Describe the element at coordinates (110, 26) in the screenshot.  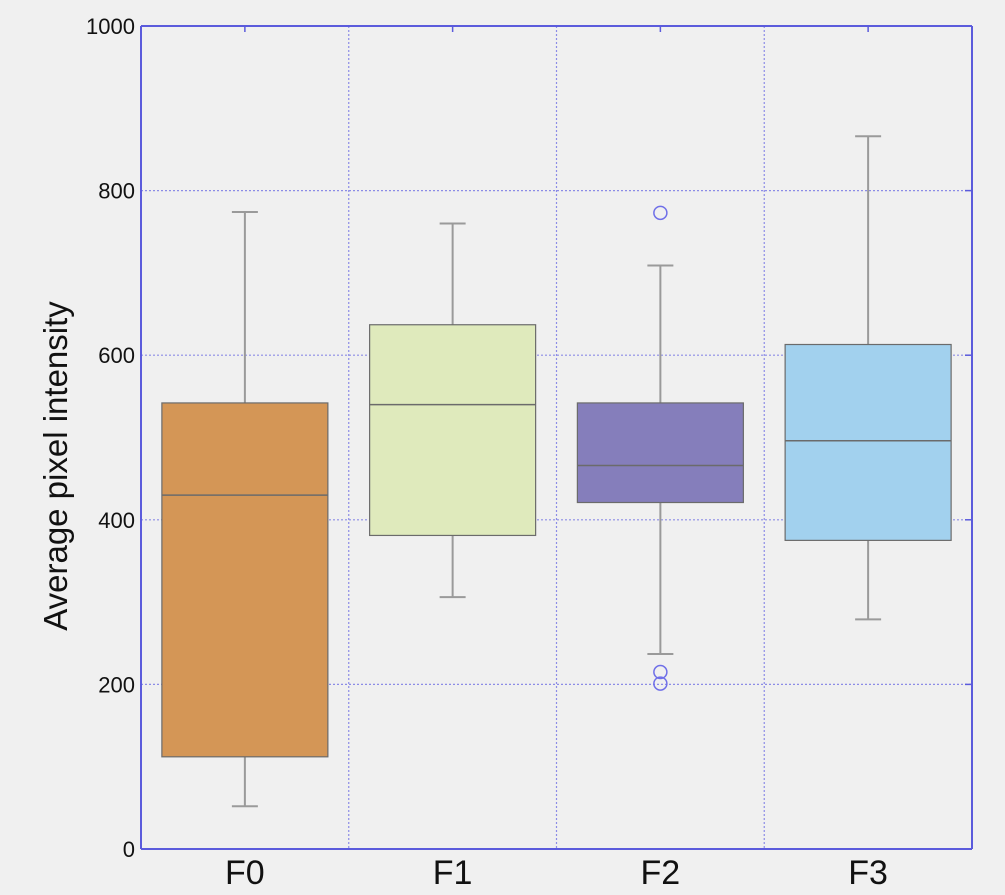
I see `y-tick-label: 1000` at that location.